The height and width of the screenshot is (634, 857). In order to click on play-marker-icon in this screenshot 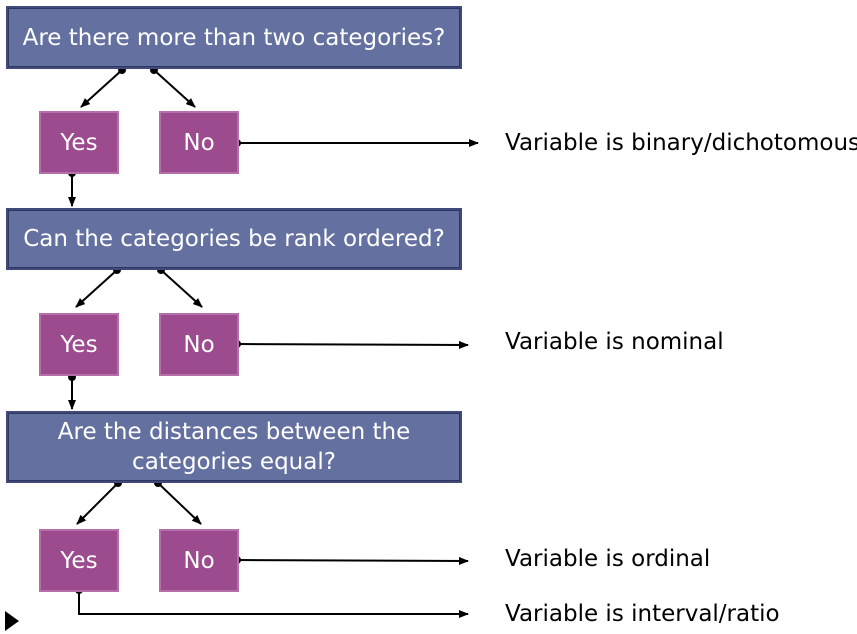, I will do `click(12, 621)`.